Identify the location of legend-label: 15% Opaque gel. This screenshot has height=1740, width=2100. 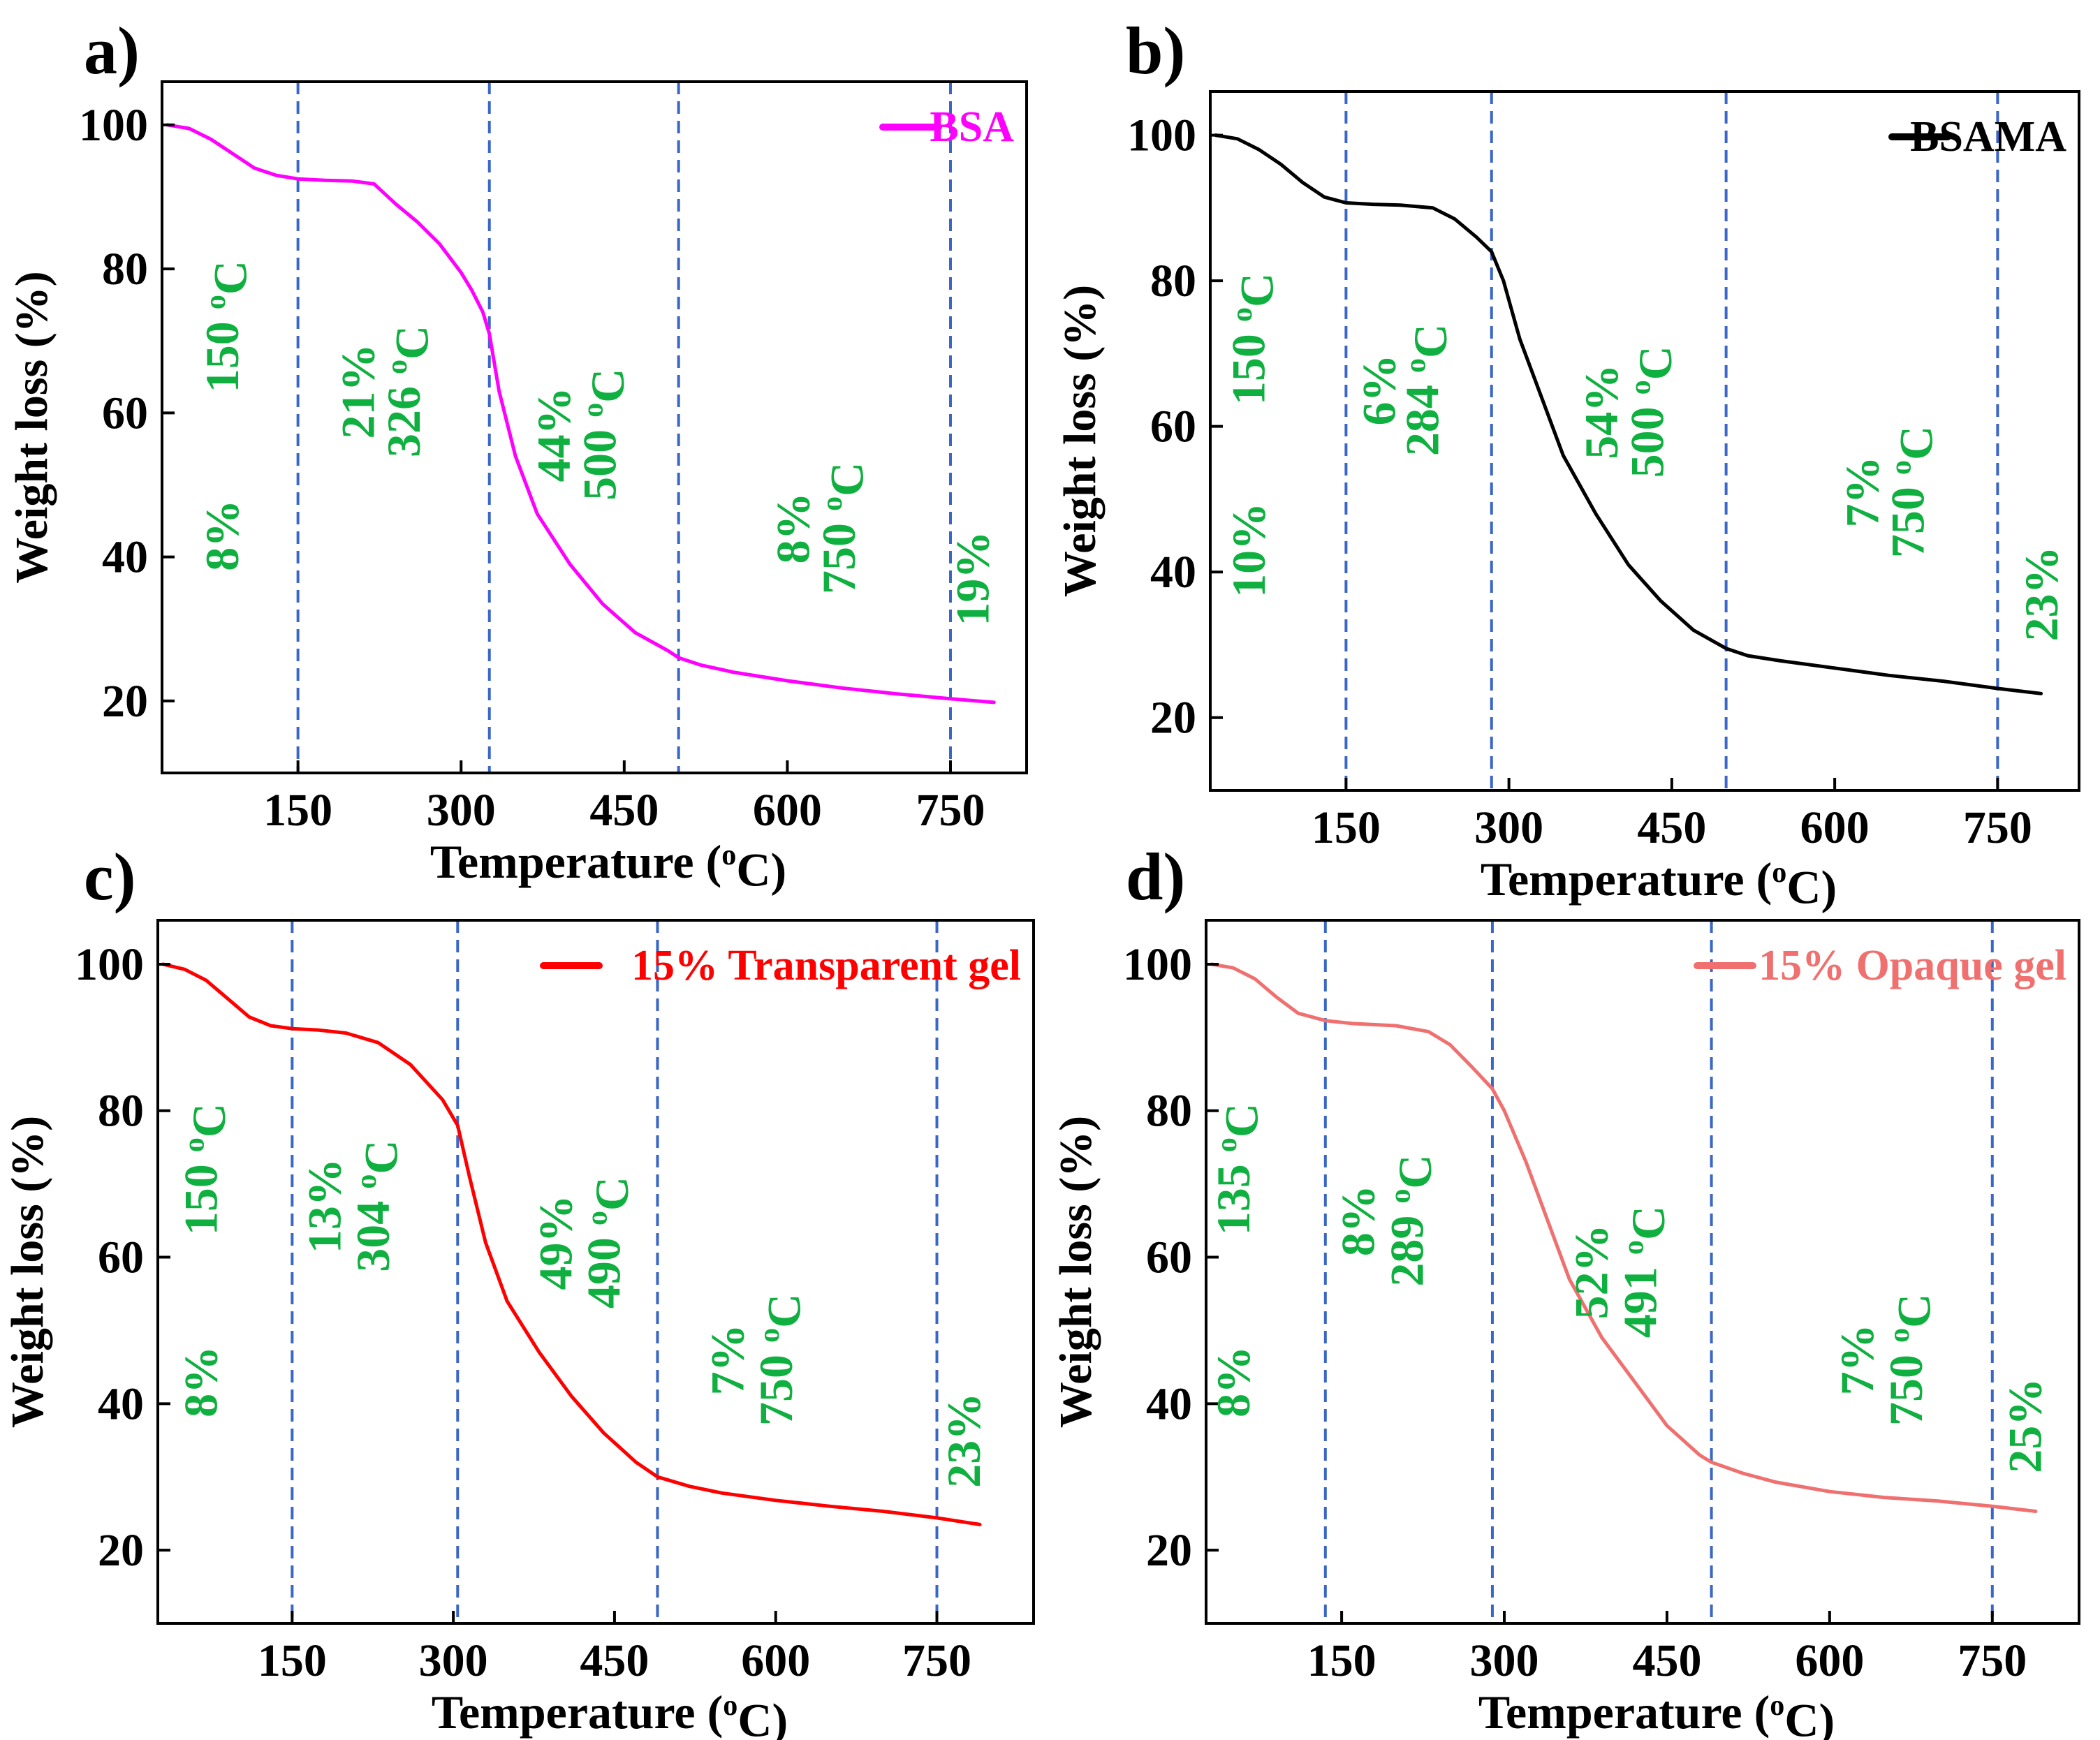
(1912, 965).